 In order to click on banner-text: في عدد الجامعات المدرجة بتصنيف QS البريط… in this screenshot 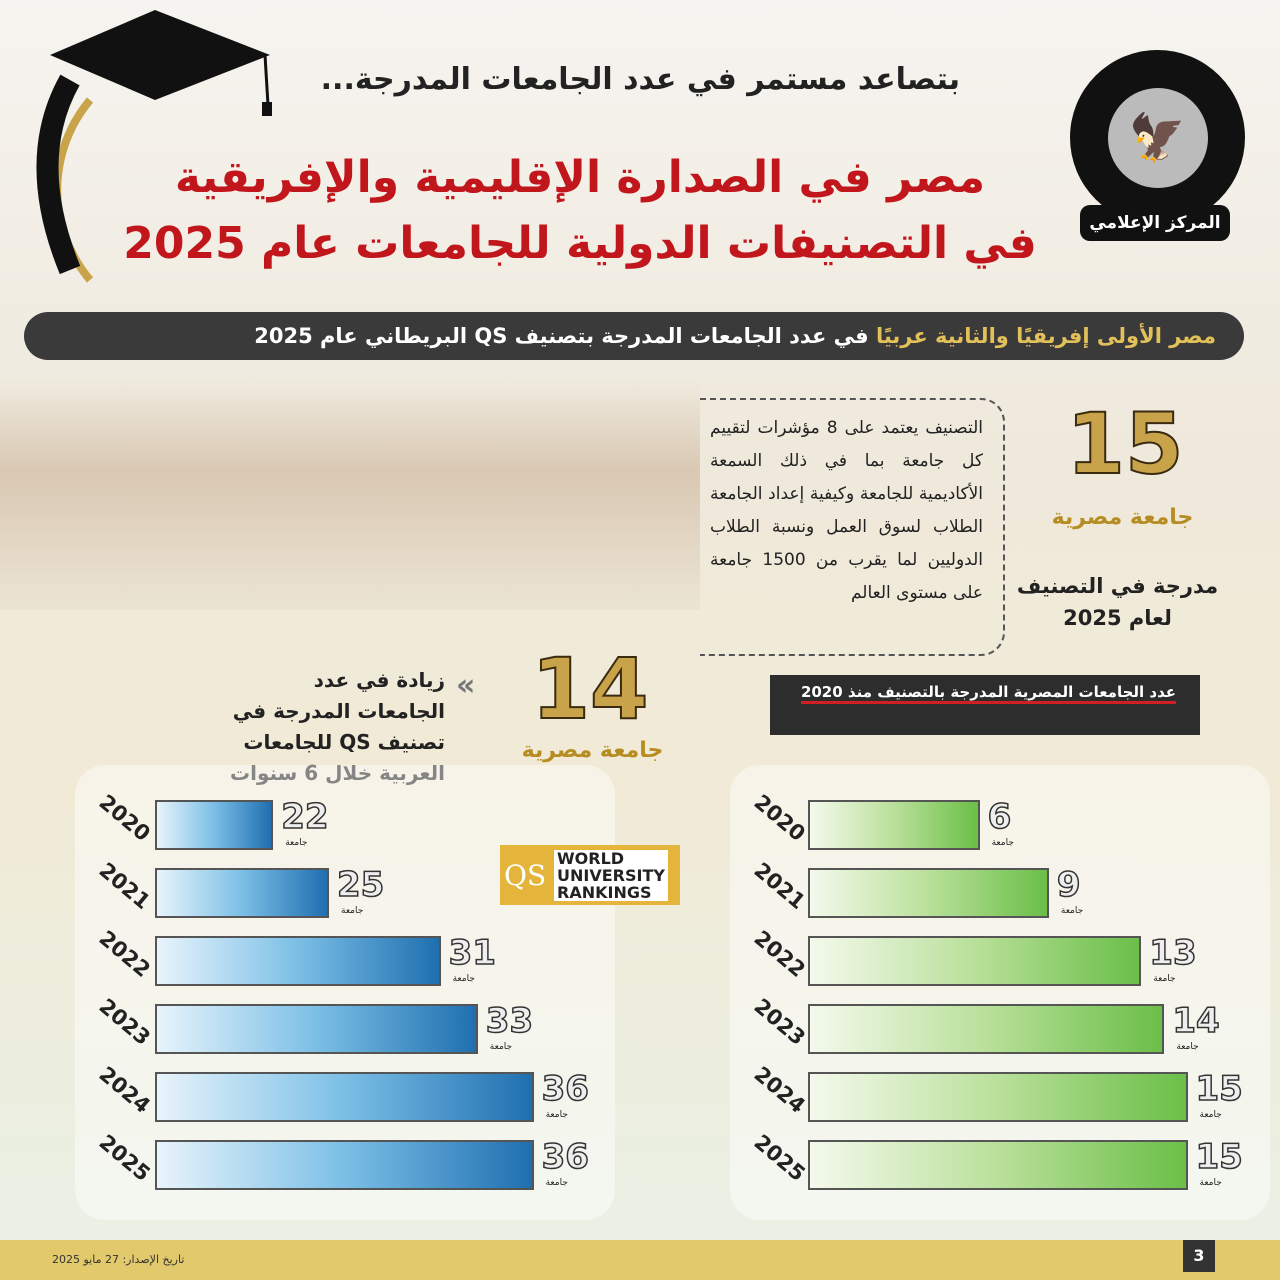, I will do `click(565, 336)`.